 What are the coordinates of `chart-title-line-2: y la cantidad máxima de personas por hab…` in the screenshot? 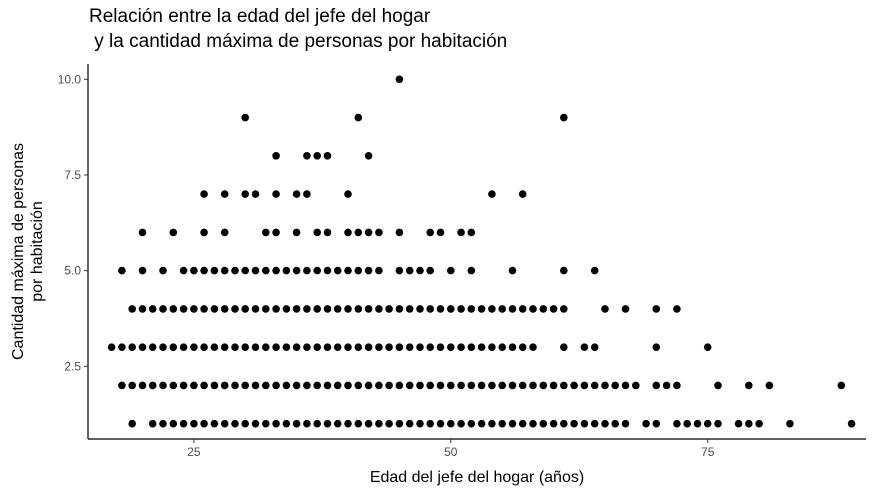 It's located at (298, 41).